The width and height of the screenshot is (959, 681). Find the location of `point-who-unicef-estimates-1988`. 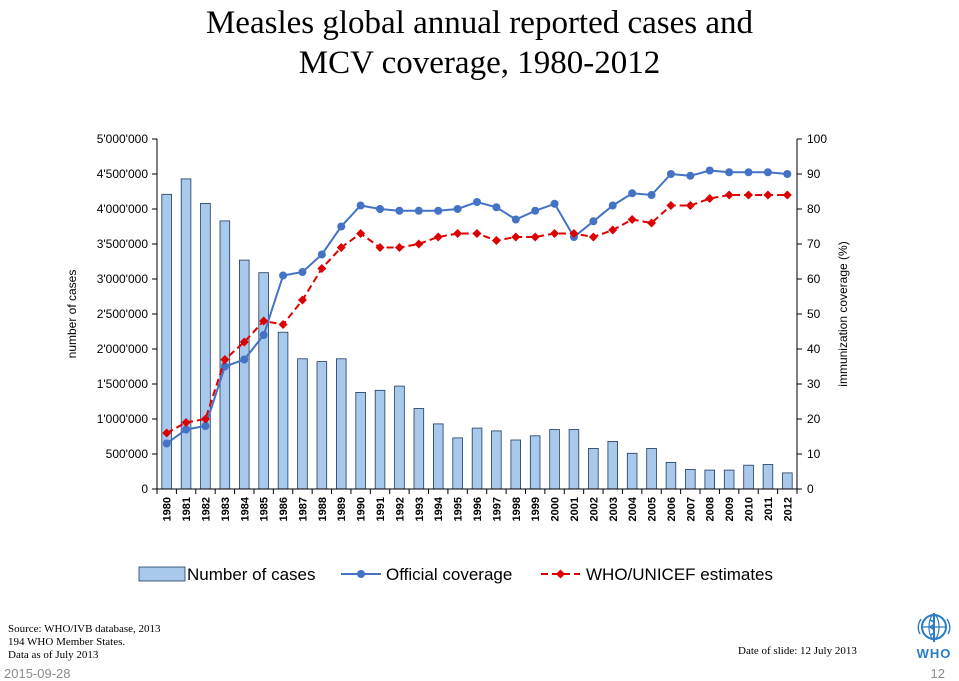

point-who-unicef-estimates-1988 is located at coordinates (322, 268).